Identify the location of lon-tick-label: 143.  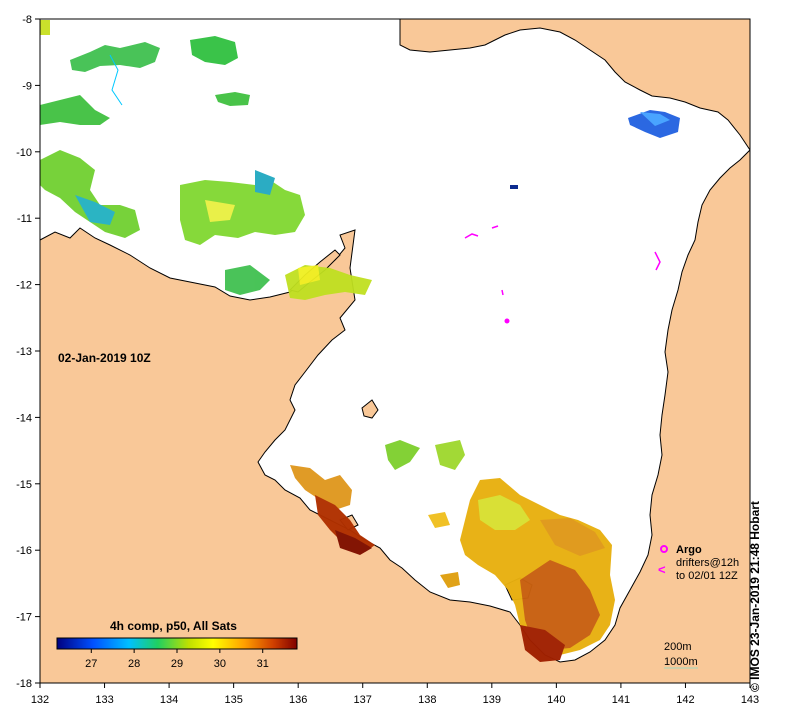
(750, 700).